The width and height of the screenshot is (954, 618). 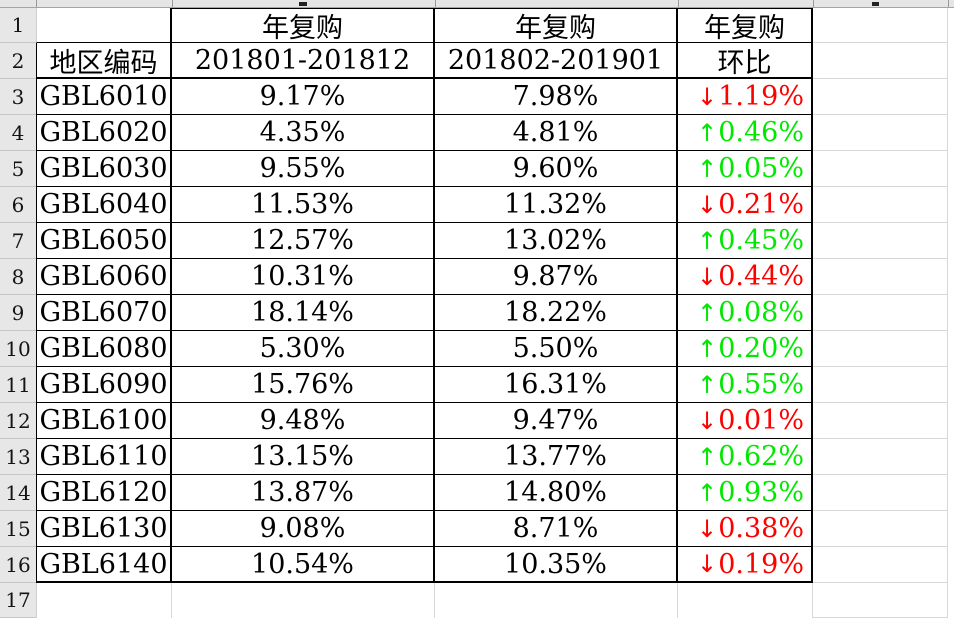 I want to click on cell-repurchase-2019: 13.02%, so click(x=556, y=241).